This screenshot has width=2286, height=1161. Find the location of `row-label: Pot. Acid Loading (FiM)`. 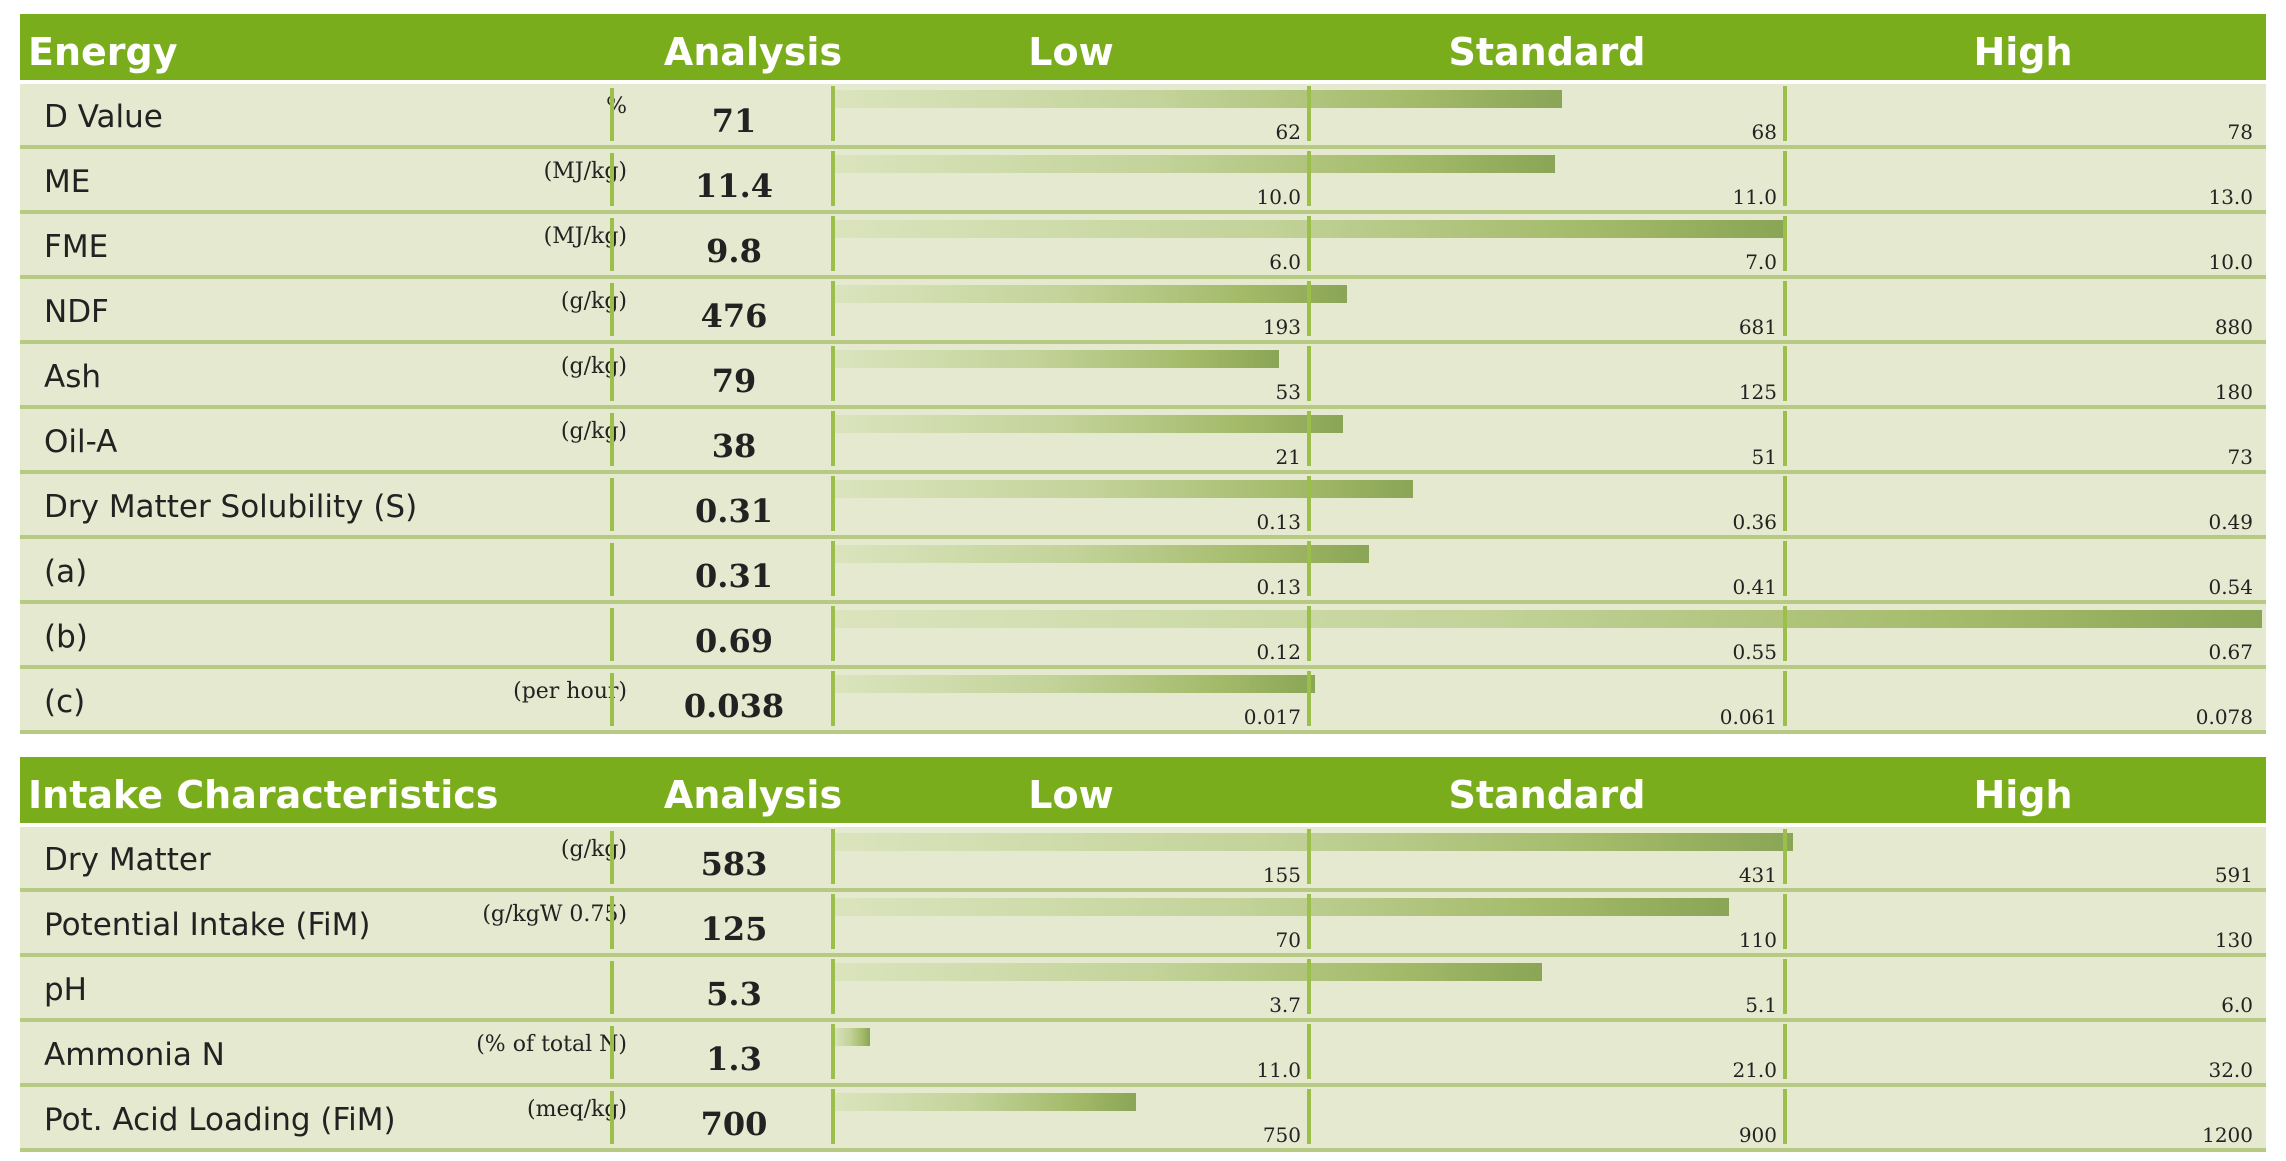

row-label: Pot. Acid Loading (FiM) is located at coordinates (220, 1120).